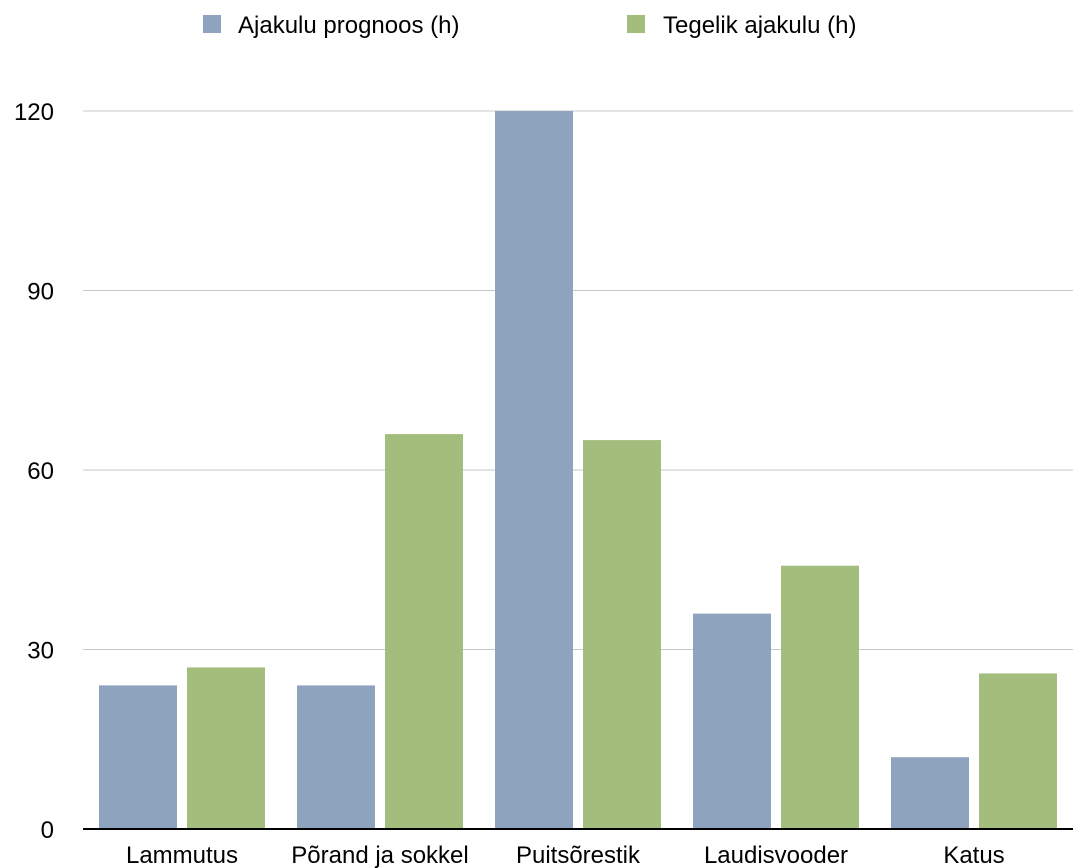  I want to click on legend-item-forecast: Ajakulu prognoos (h), so click(331, 25).